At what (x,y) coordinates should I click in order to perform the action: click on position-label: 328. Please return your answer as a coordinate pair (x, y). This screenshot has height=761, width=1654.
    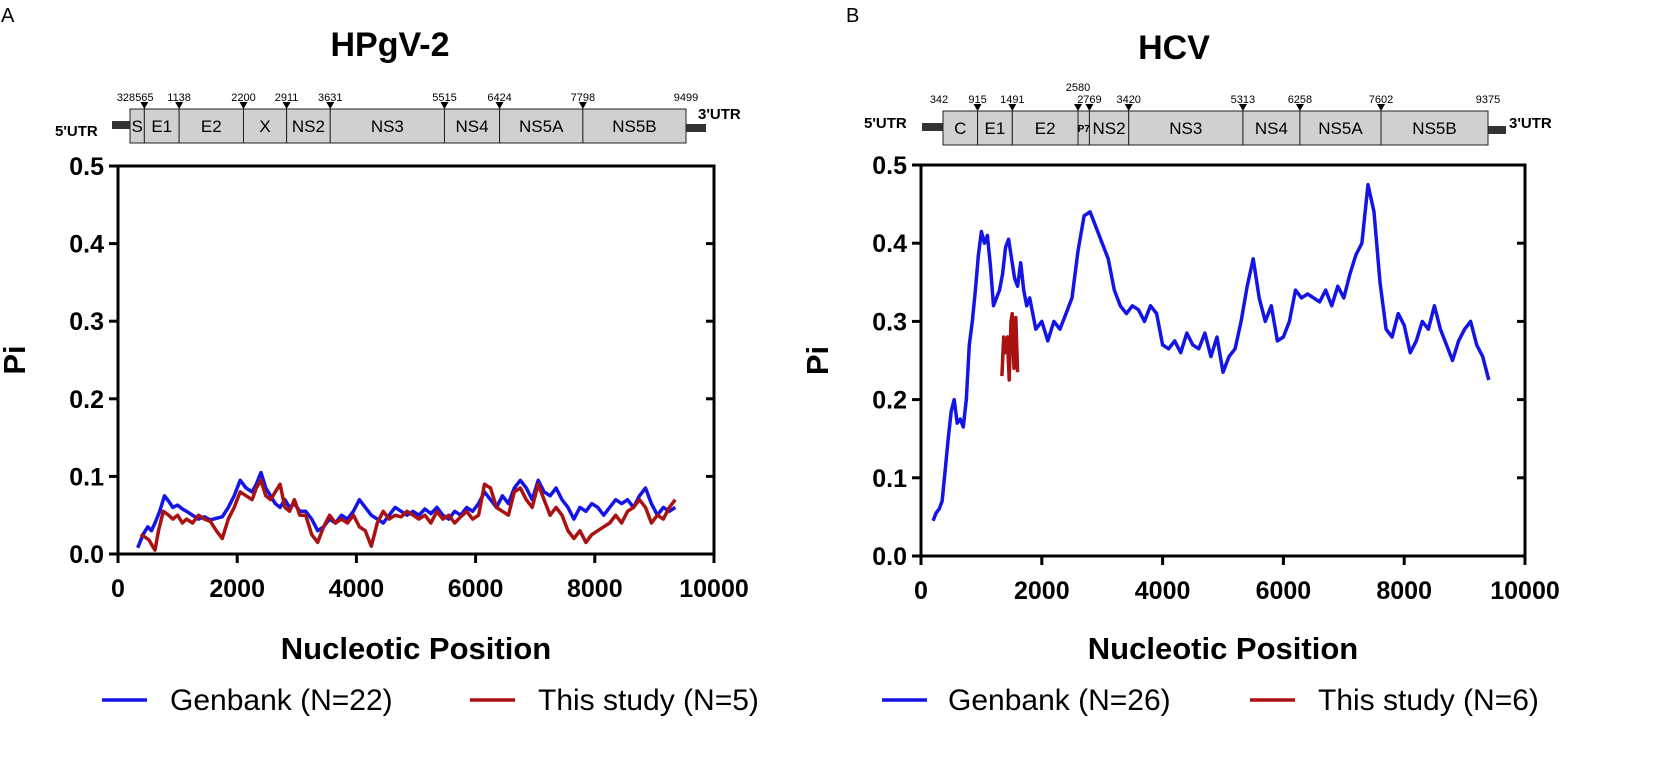
    Looking at the image, I should click on (126, 98).